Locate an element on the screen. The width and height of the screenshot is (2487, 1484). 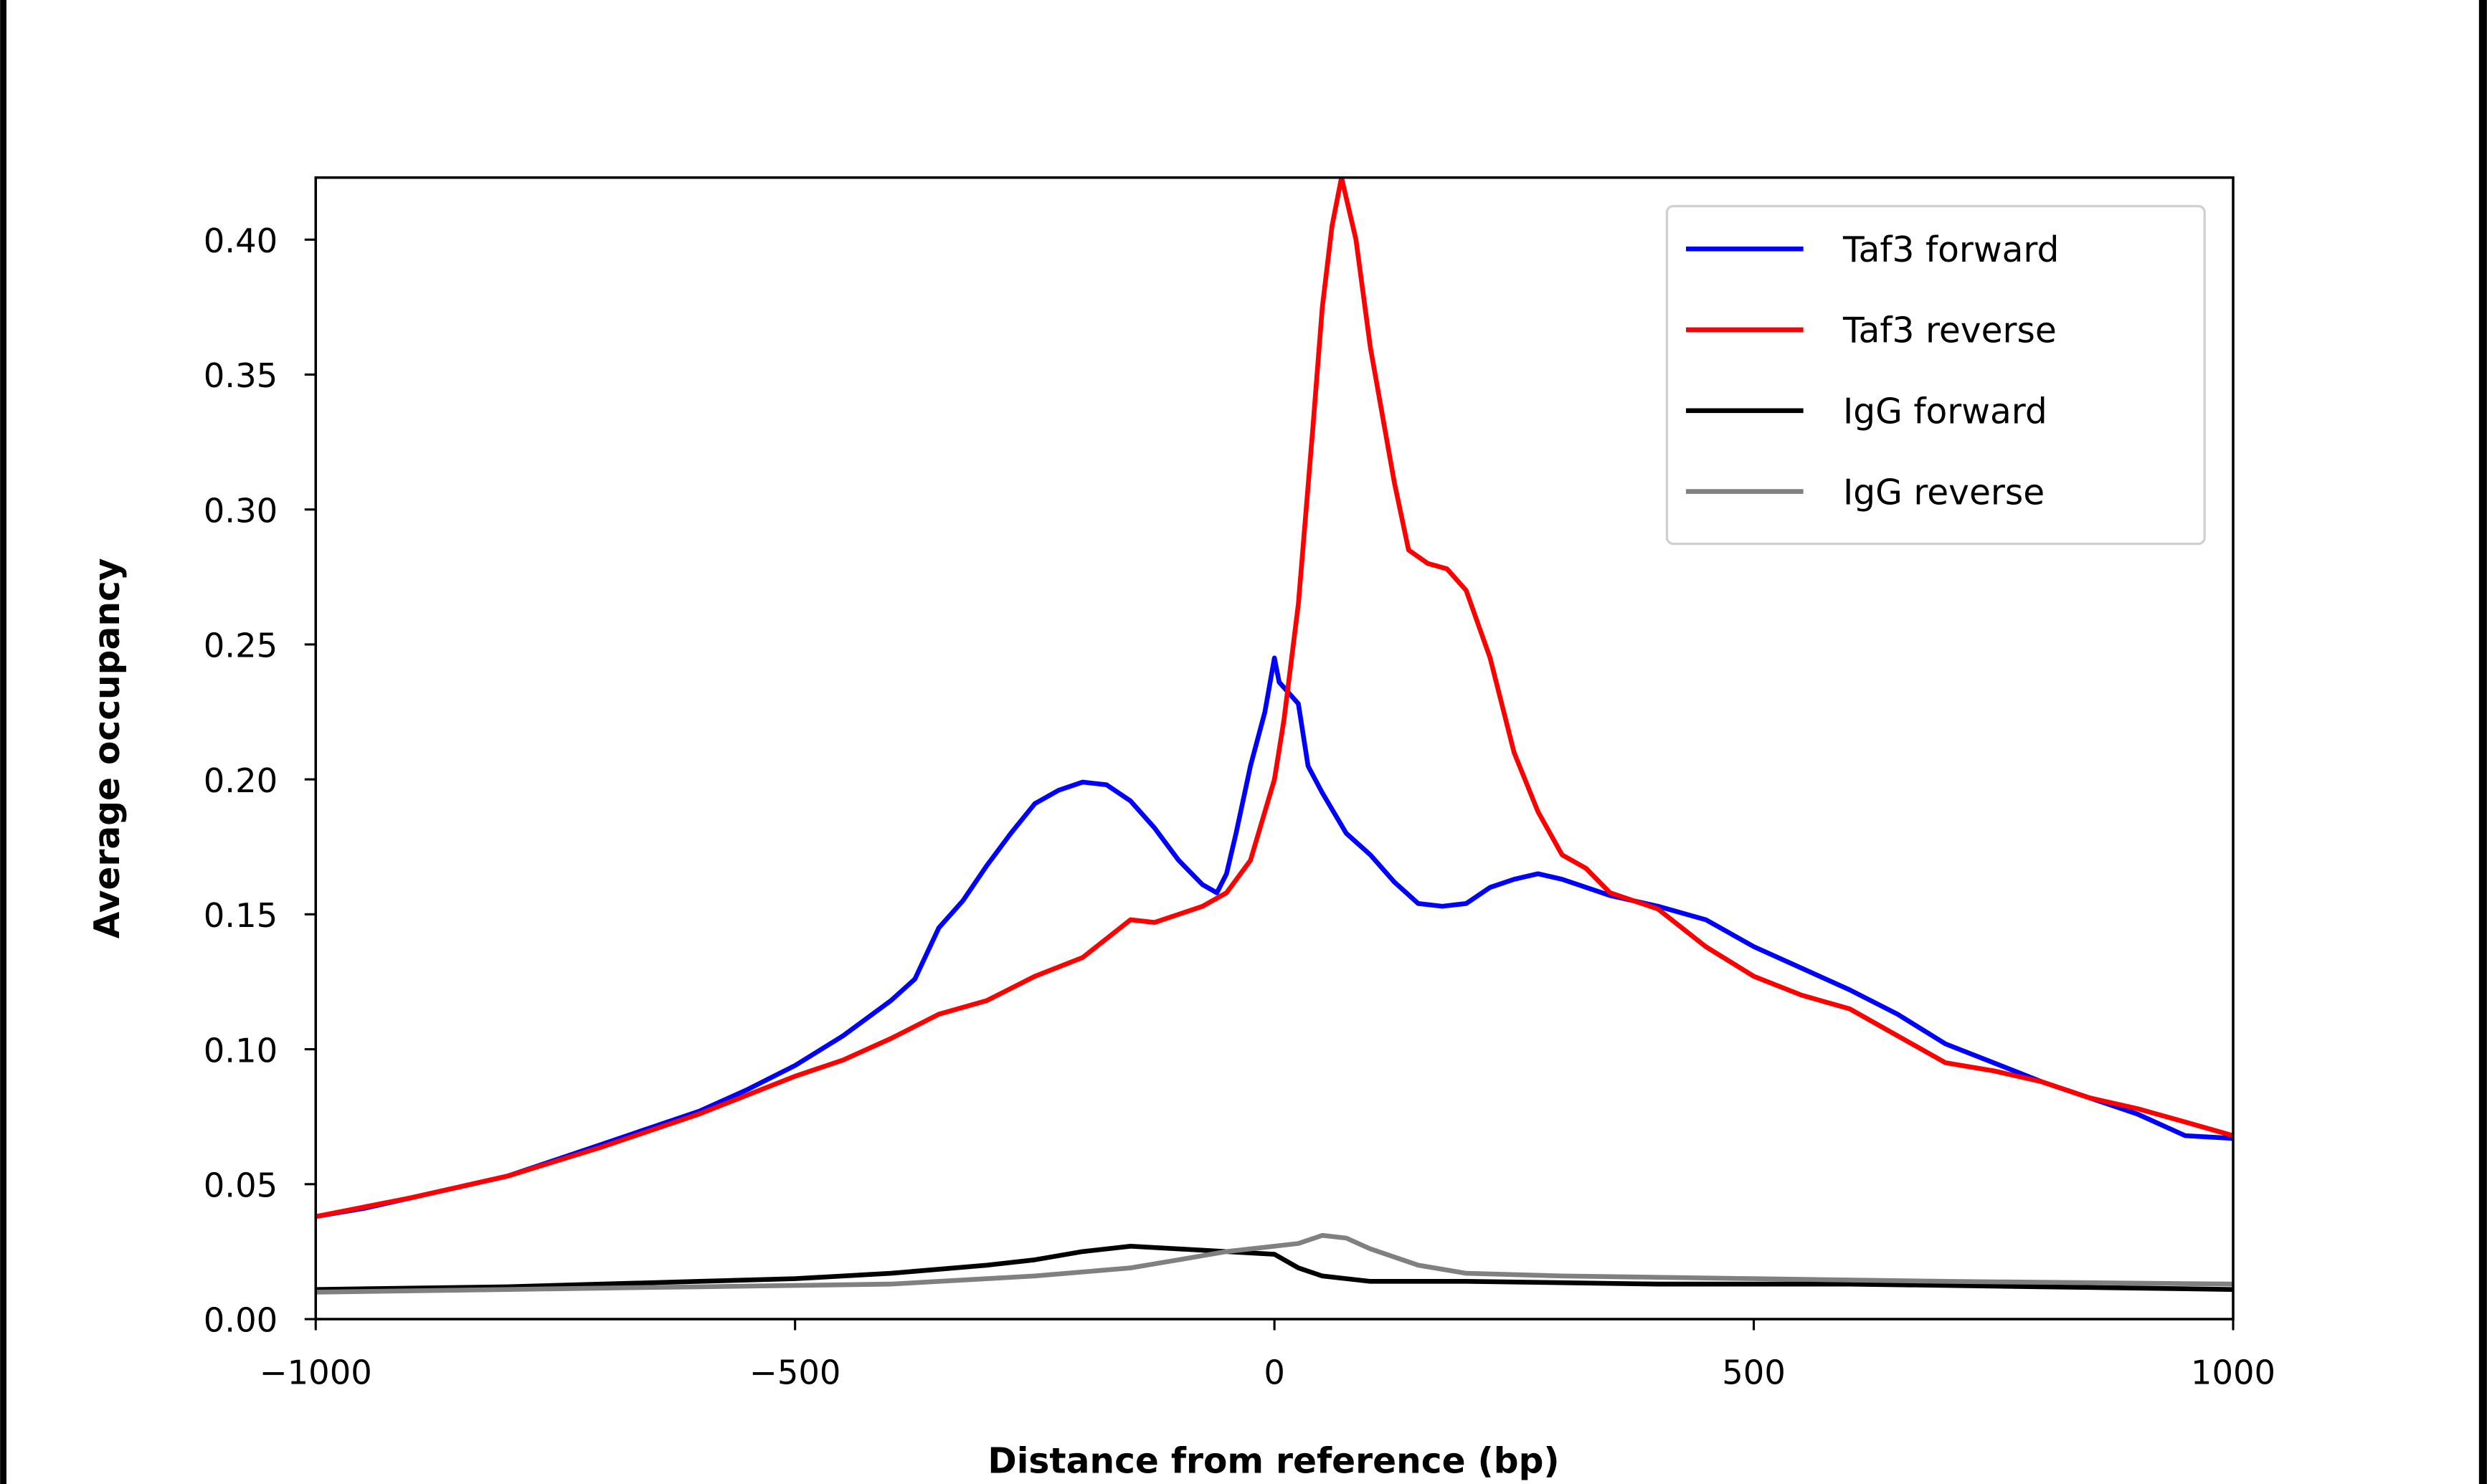
y-tick-label: 0.20 is located at coordinates (241, 781).